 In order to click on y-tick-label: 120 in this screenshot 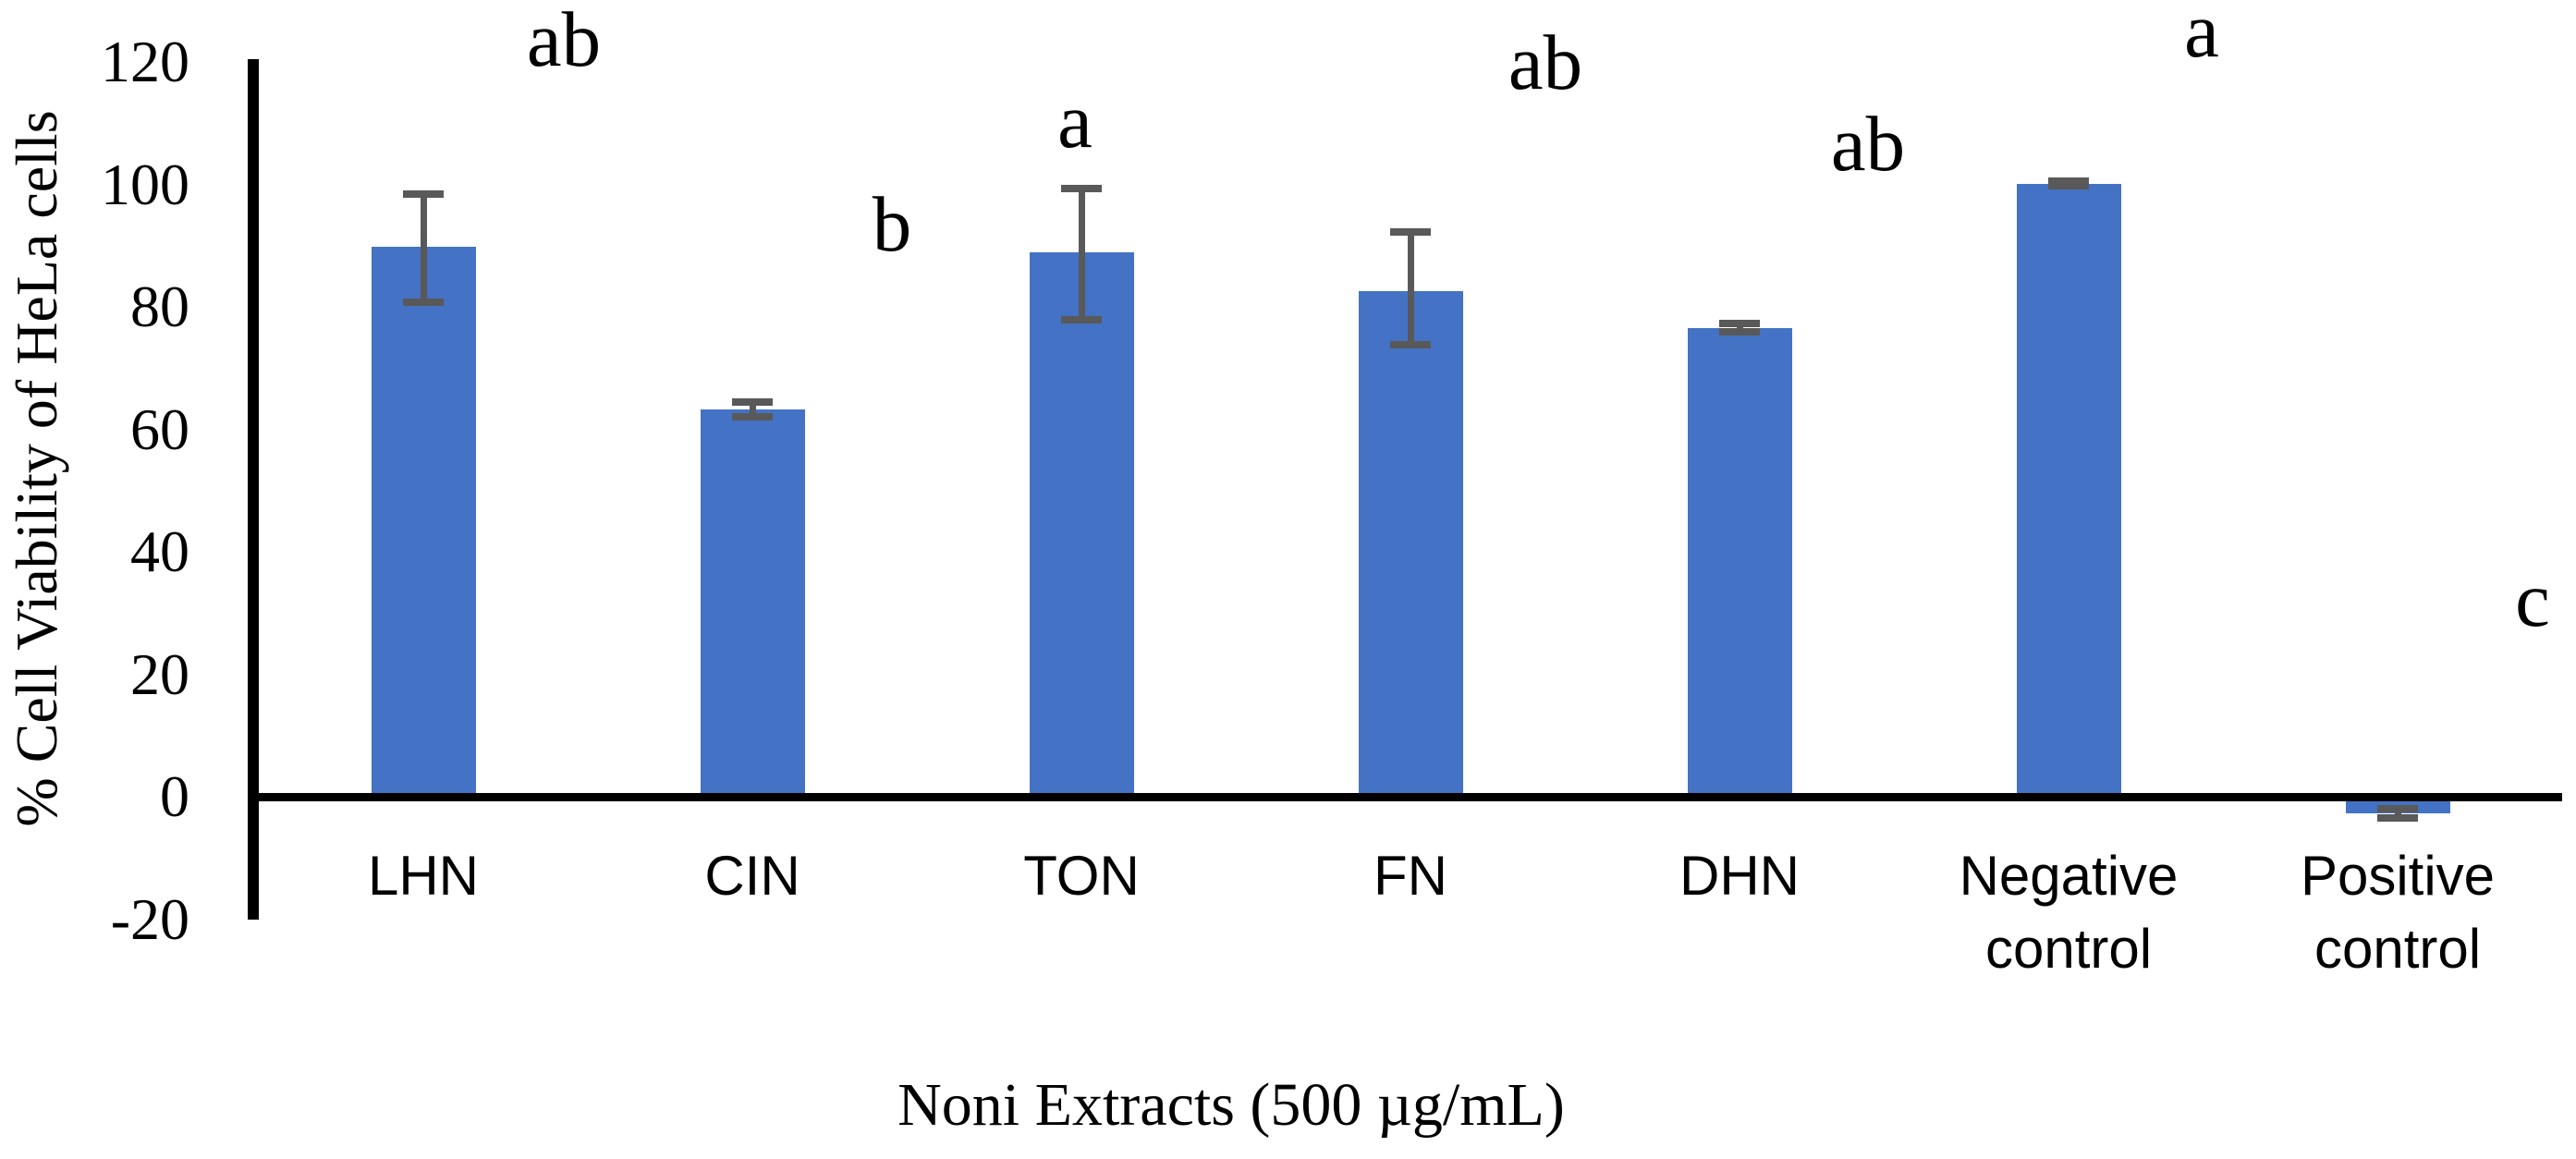, I will do `click(145, 61)`.